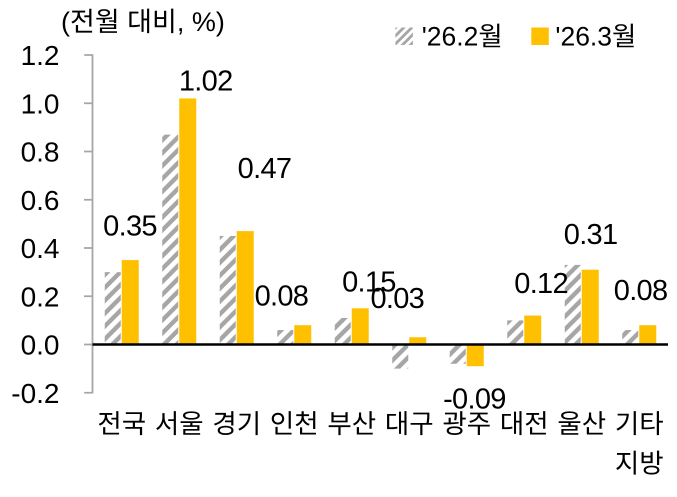 The image size is (677, 497). What do you see at coordinates (282, 297) in the screenshot?
I see `data-label-mar-incheon: 0.08` at bounding box center [282, 297].